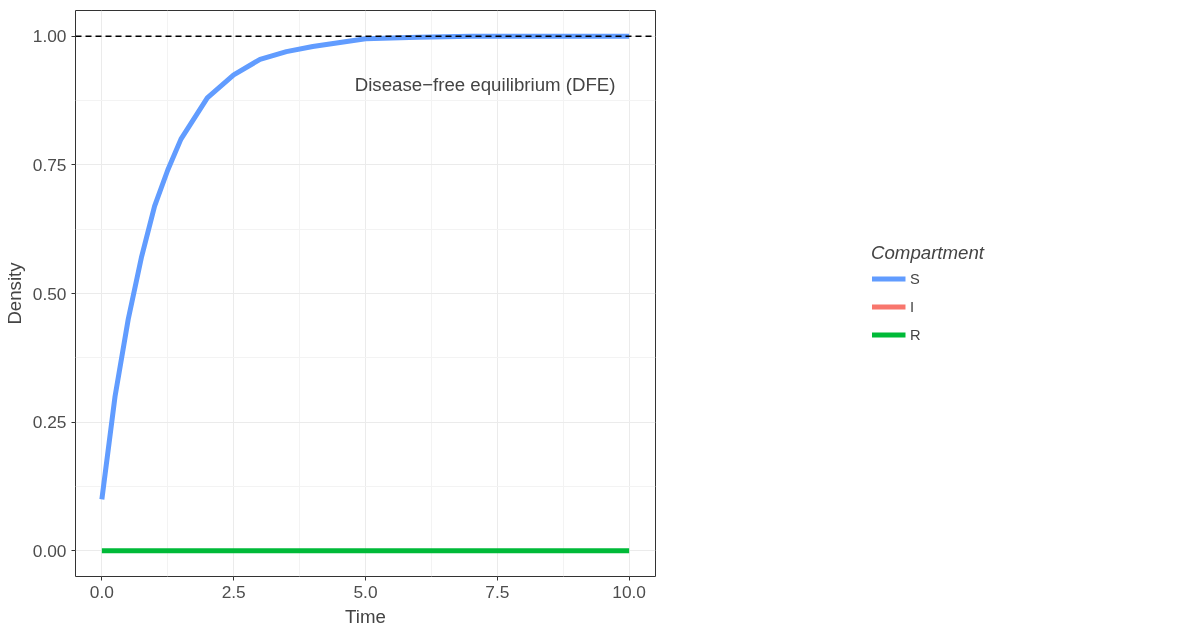 The image size is (1200, 629). What do you see at coordinates (912, 306) in the screenshot?
I see `legend-label: I` at bounding box center [912, 306].